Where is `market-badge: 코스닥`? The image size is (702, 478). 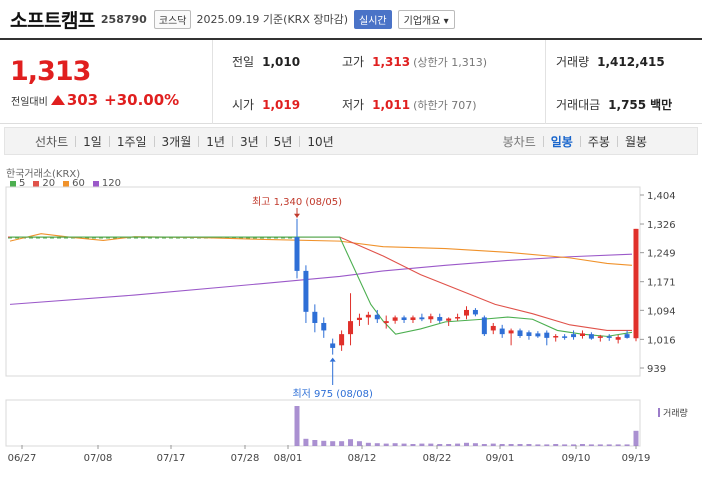
market-badge: 코스닥 is located at coordinates (172, 19).